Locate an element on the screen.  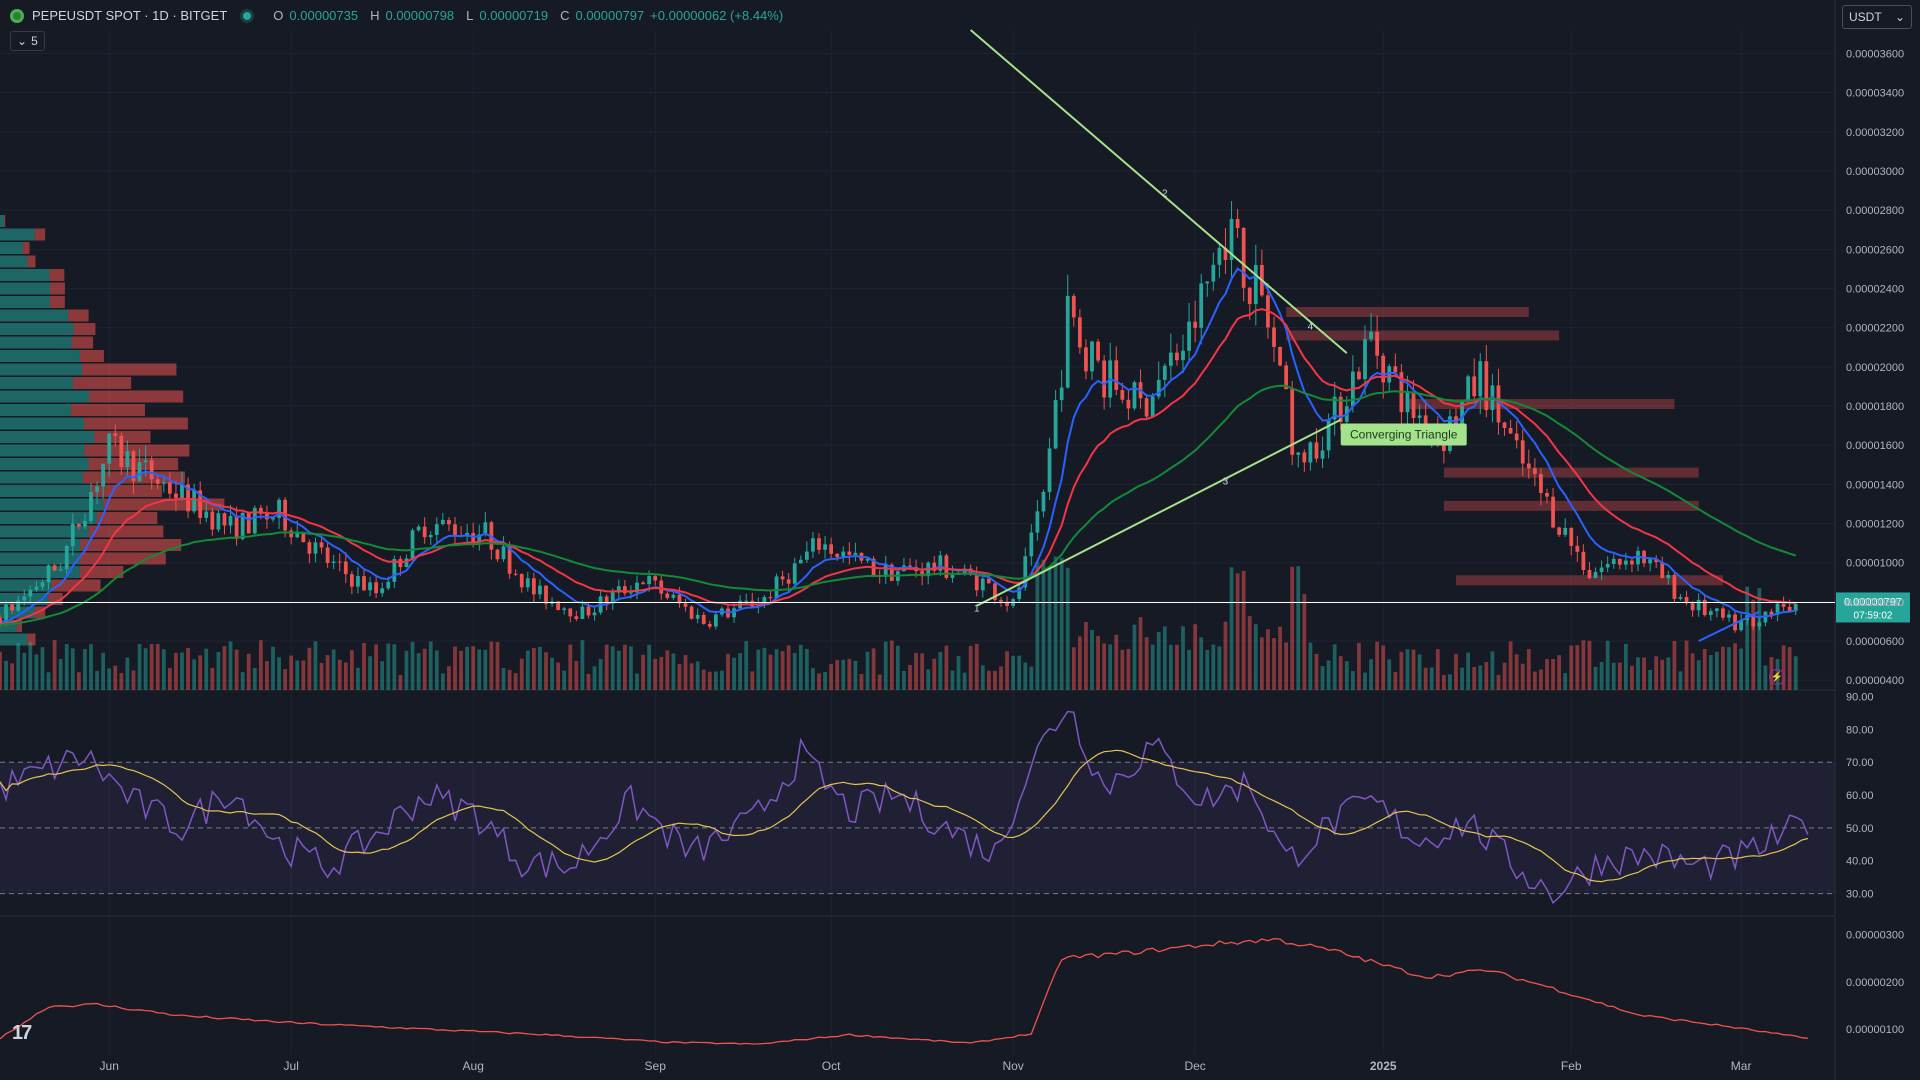
currency-select: USDT ⌄ is located at coordinates (1877, 17).